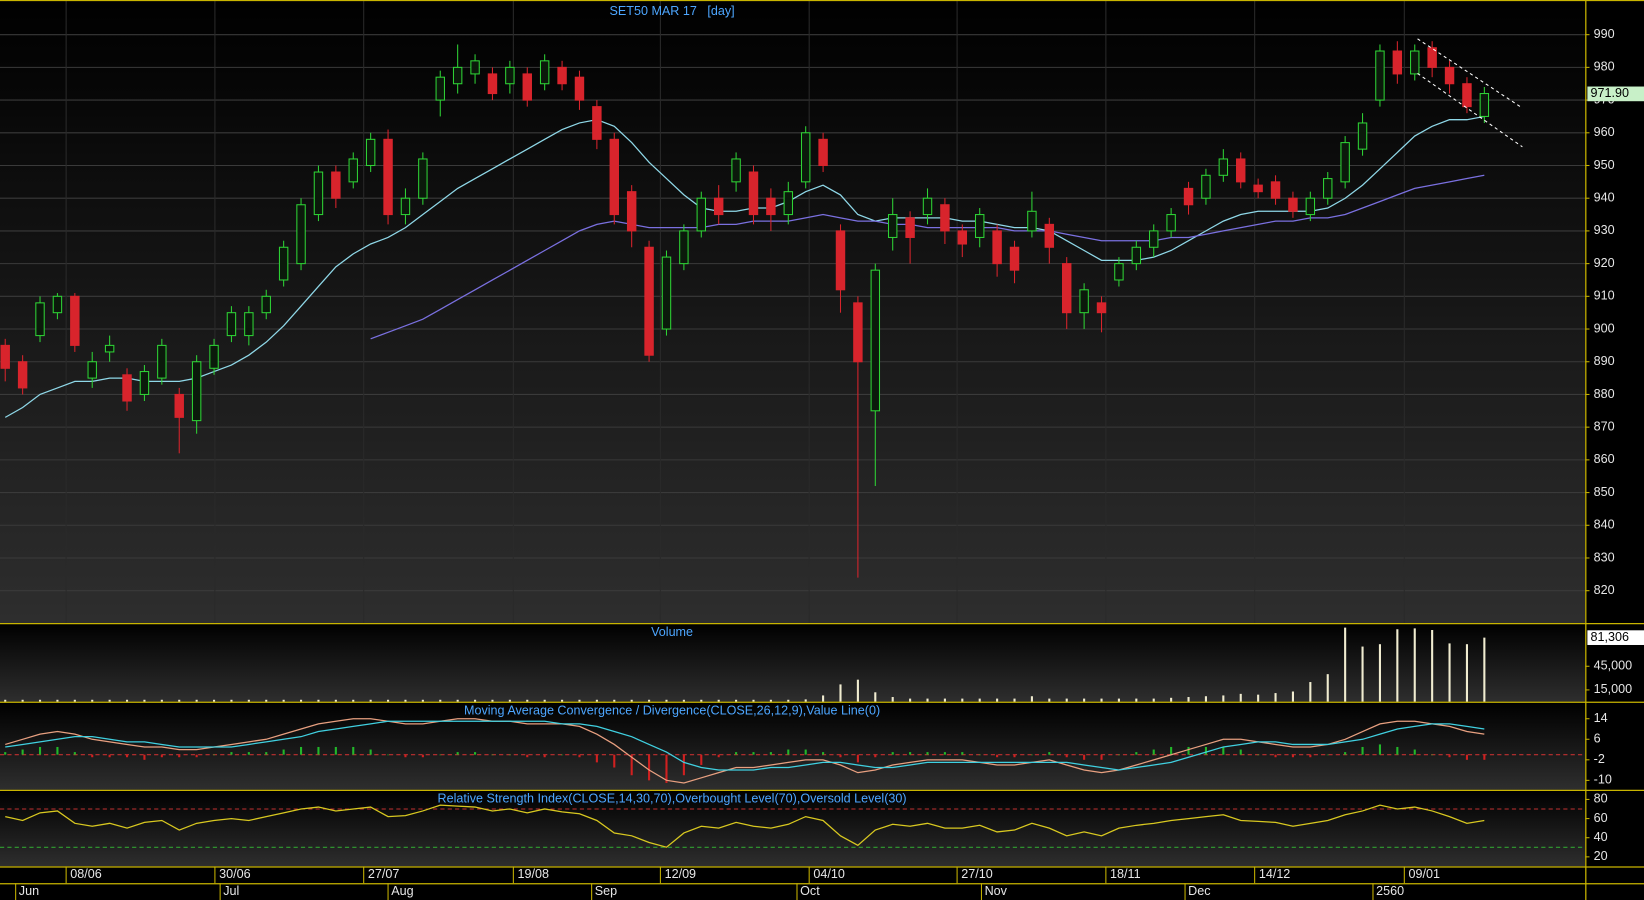 The image size is (1644, 900). Describe the element at coordinates (1604, 296) in the screenshot. I see `y-tick-label: 910` at that location.